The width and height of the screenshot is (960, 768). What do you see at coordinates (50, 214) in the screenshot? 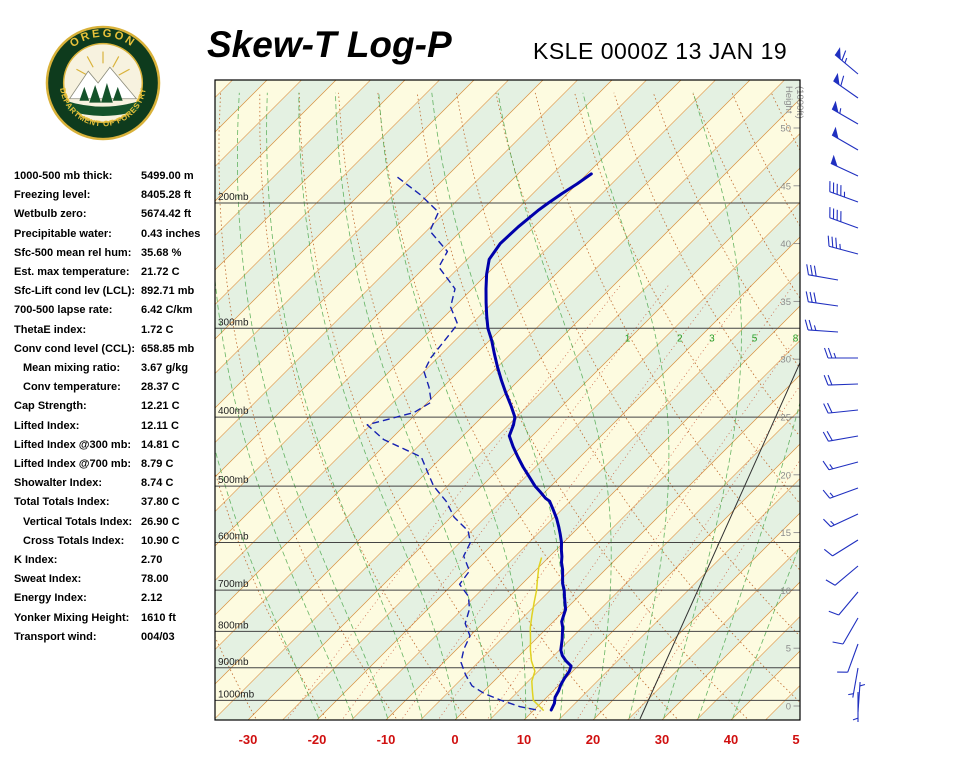
I see `stat-label: Wetbulb zero:` at bounding box center [50, 214].